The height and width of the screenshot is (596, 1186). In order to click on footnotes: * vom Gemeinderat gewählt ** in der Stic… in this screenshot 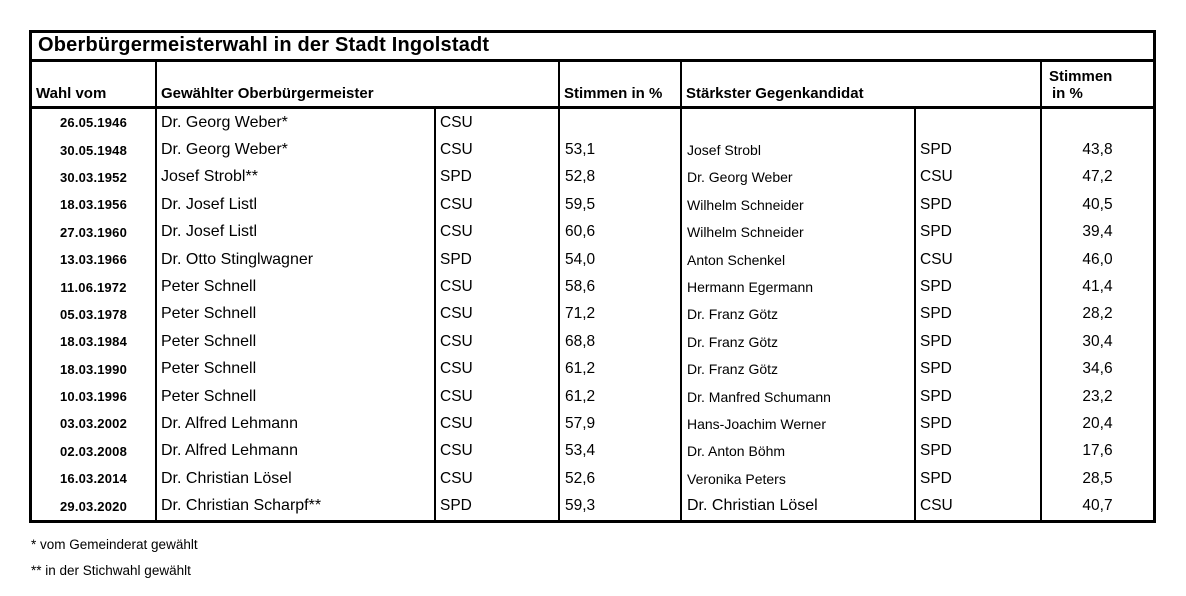, I will do `click(114, 563)`.